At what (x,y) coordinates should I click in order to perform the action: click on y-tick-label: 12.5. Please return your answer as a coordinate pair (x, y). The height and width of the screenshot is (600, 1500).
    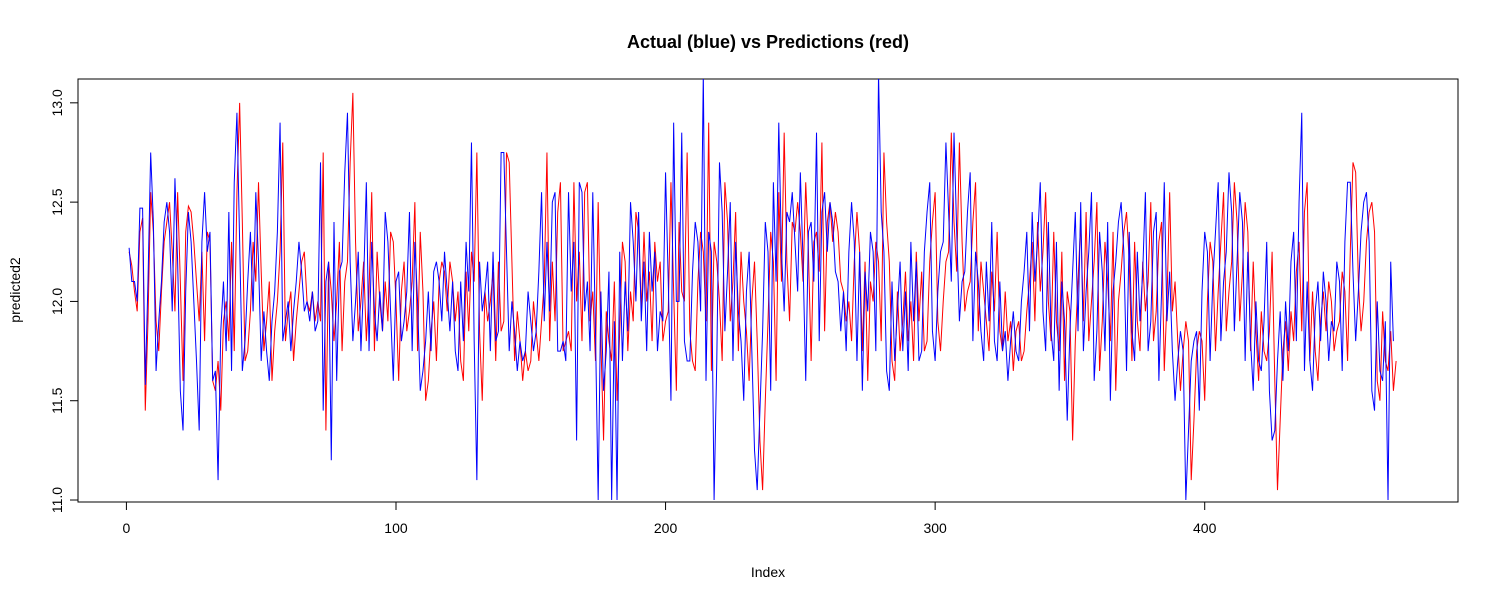
    Looking at the image, I should click on (57, 201).